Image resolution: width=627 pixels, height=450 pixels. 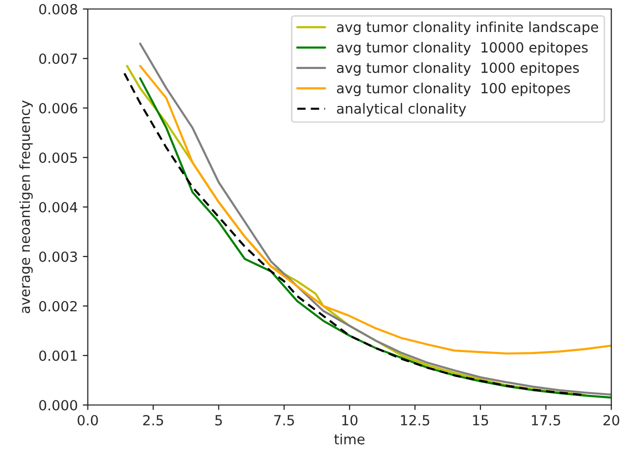 What do you see at coordinates (58, 108) in the screenshot?
I see `y-tick-label: 0.006` at bounding box center [58, 108].